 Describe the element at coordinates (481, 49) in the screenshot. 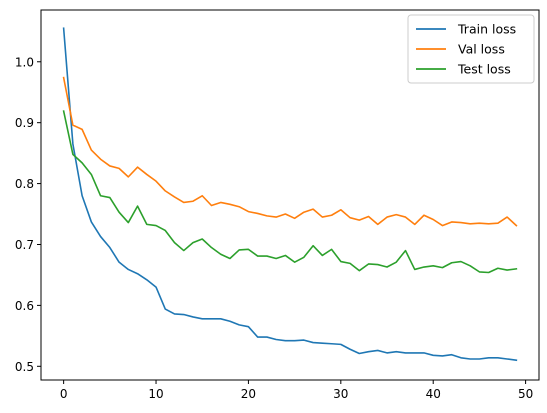

I see `legend-label: Val loss` at that location.